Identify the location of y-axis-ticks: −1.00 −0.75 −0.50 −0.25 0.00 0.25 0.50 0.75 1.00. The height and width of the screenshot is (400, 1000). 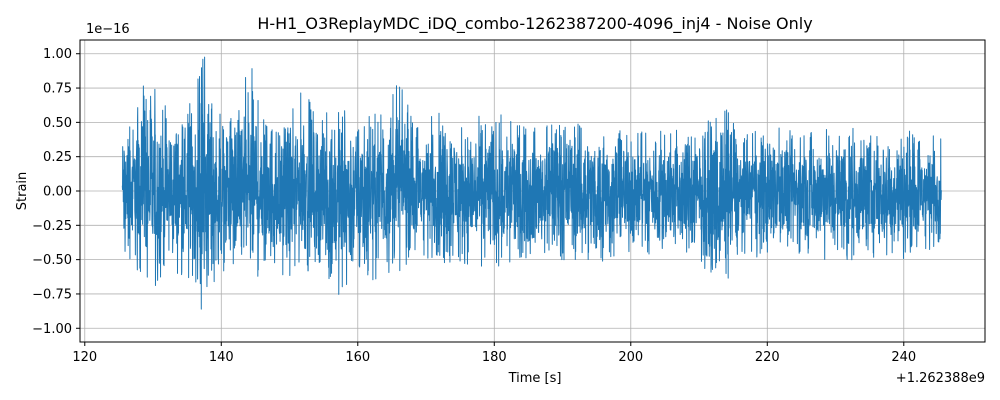
(56, 192).